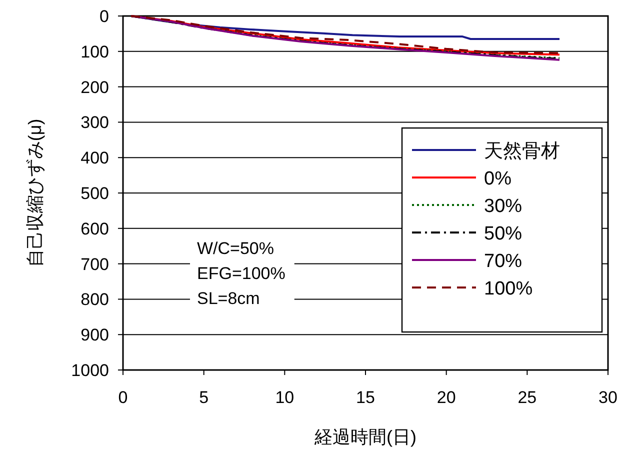 The height and width of the screenshot is (455, 628). Describe the element at coordinates (446, 397) in the screenshot. I see `x-tick-label: 20` at that location.